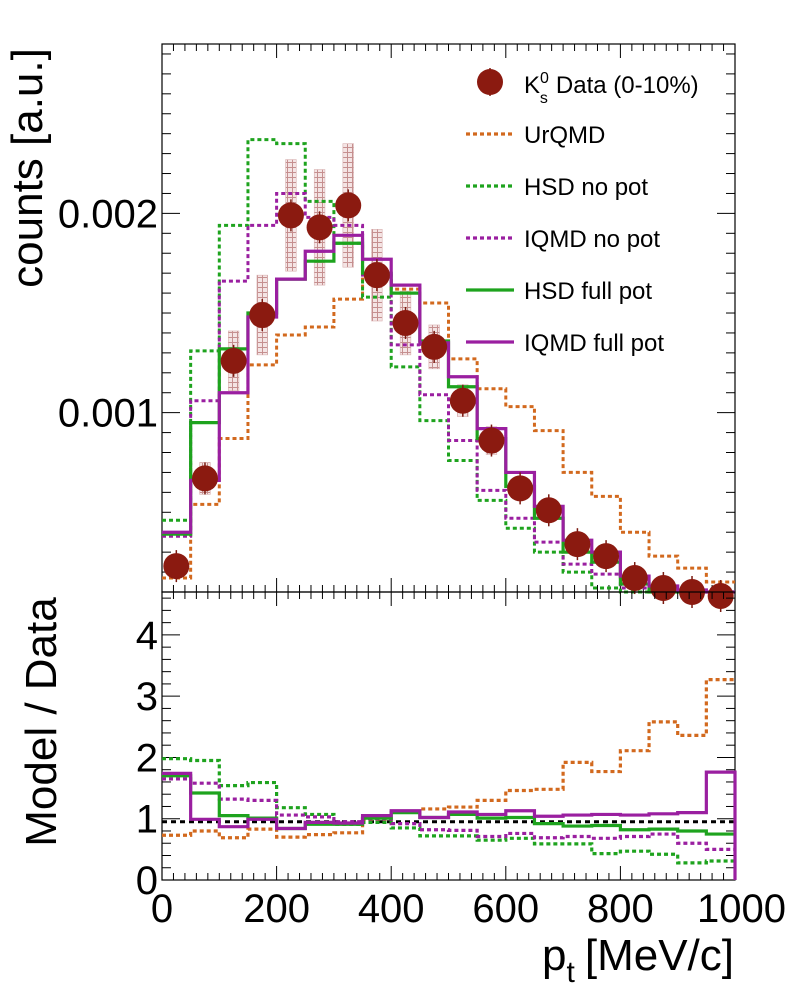  Describe the element at coordinates (448, 814) in the screenshot. I see `ratio-series-iqmd-no-pot` at that location.